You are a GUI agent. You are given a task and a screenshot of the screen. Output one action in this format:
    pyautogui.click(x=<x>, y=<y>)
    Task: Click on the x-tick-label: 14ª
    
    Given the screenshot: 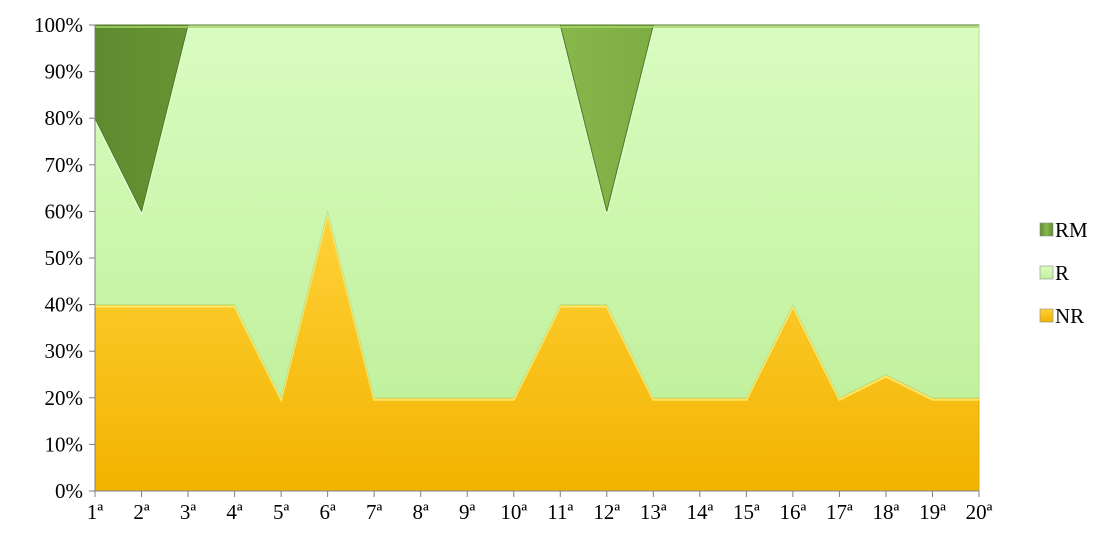 What is the action you would take?
    pyautogui.click(x=699, y=512)
    